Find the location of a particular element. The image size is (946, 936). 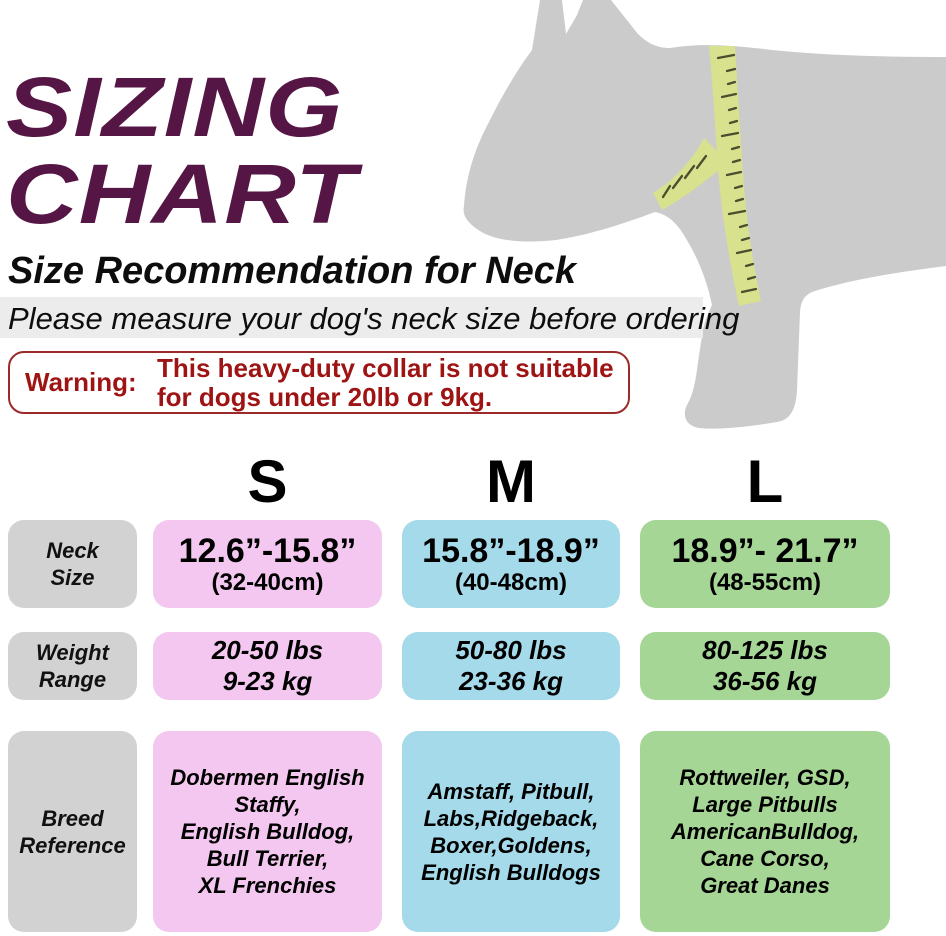

column-header-s: S is located at coordinates (267, 481).